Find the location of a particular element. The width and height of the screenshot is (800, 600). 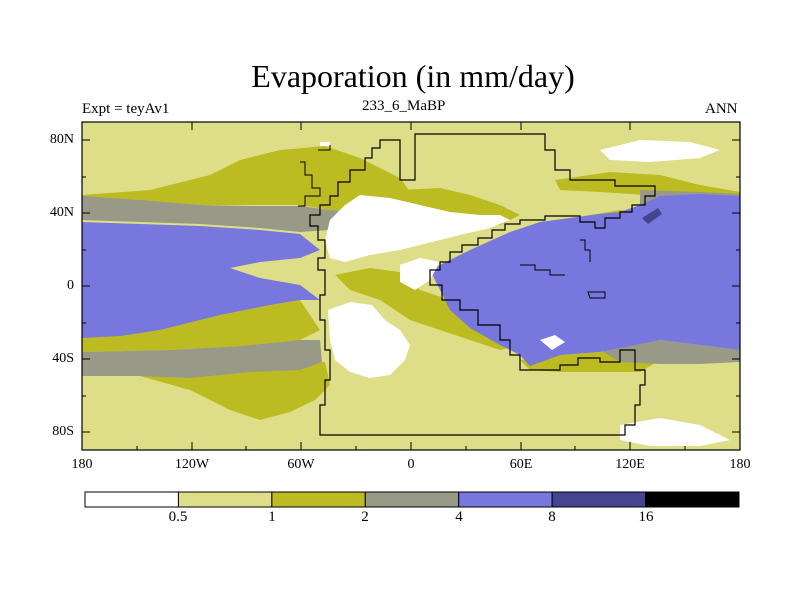

coast-fragment-island is located at coordinates (596, 295).